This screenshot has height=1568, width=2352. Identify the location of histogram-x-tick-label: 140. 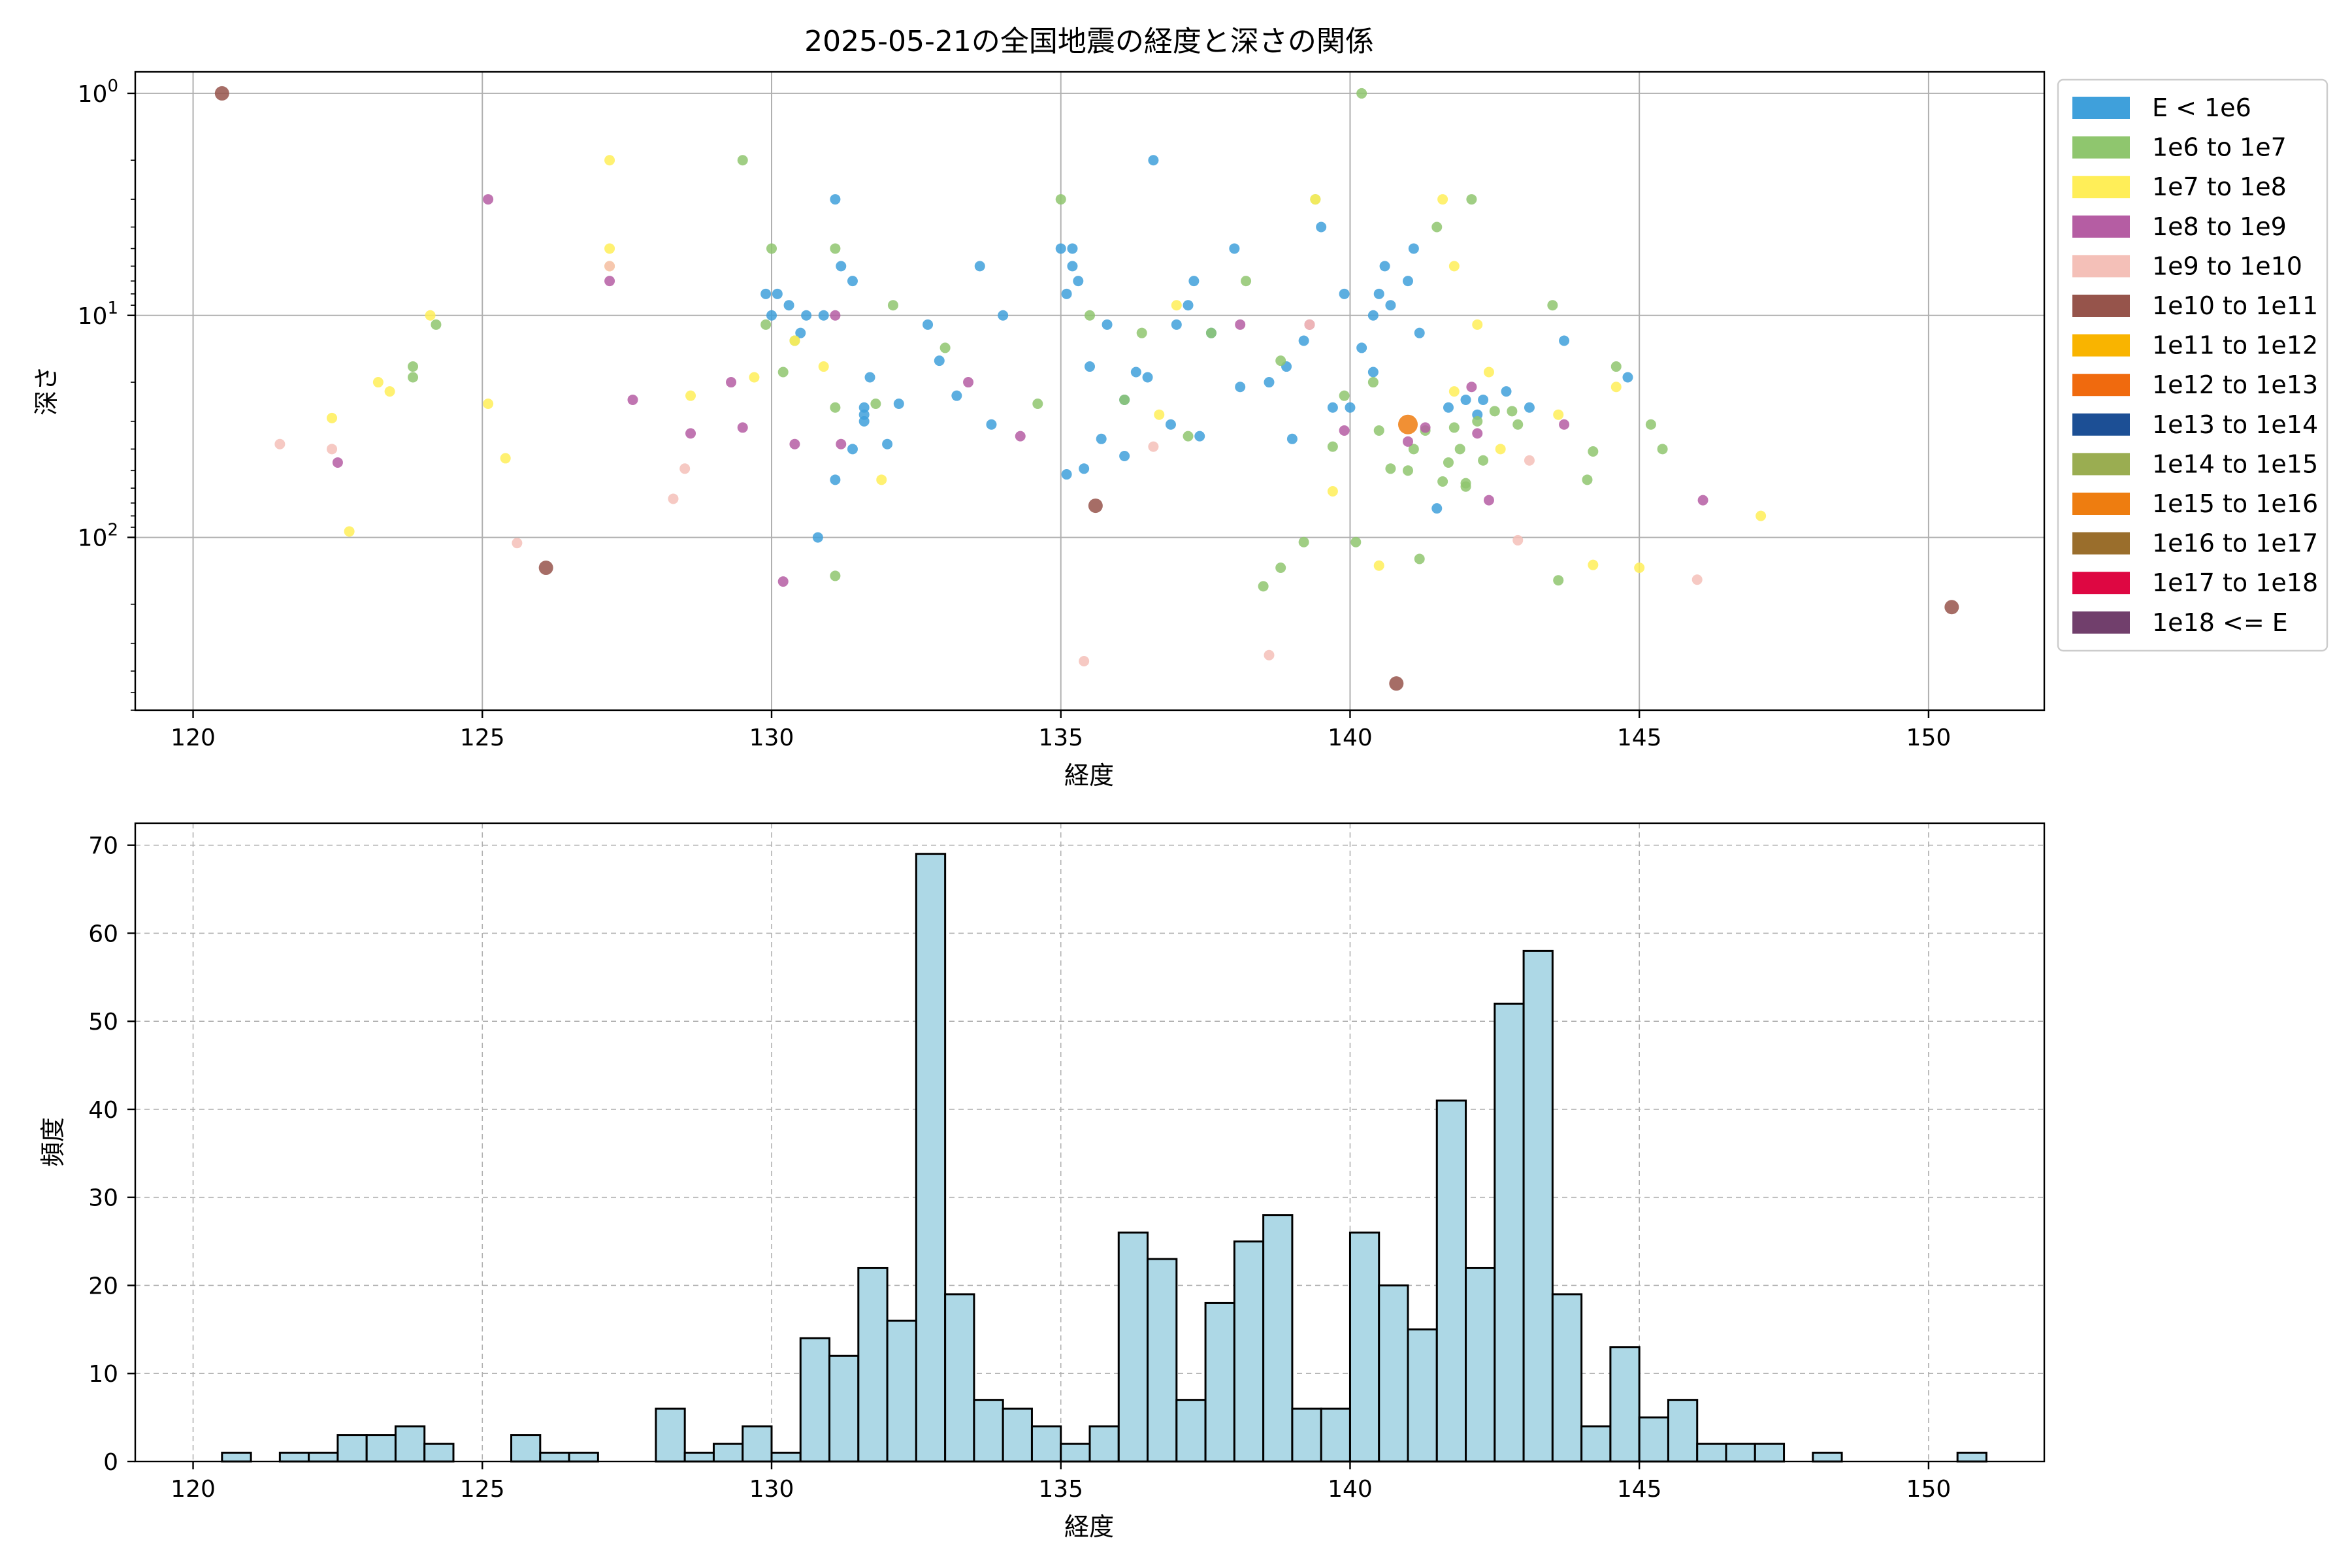
(1350, 1489).